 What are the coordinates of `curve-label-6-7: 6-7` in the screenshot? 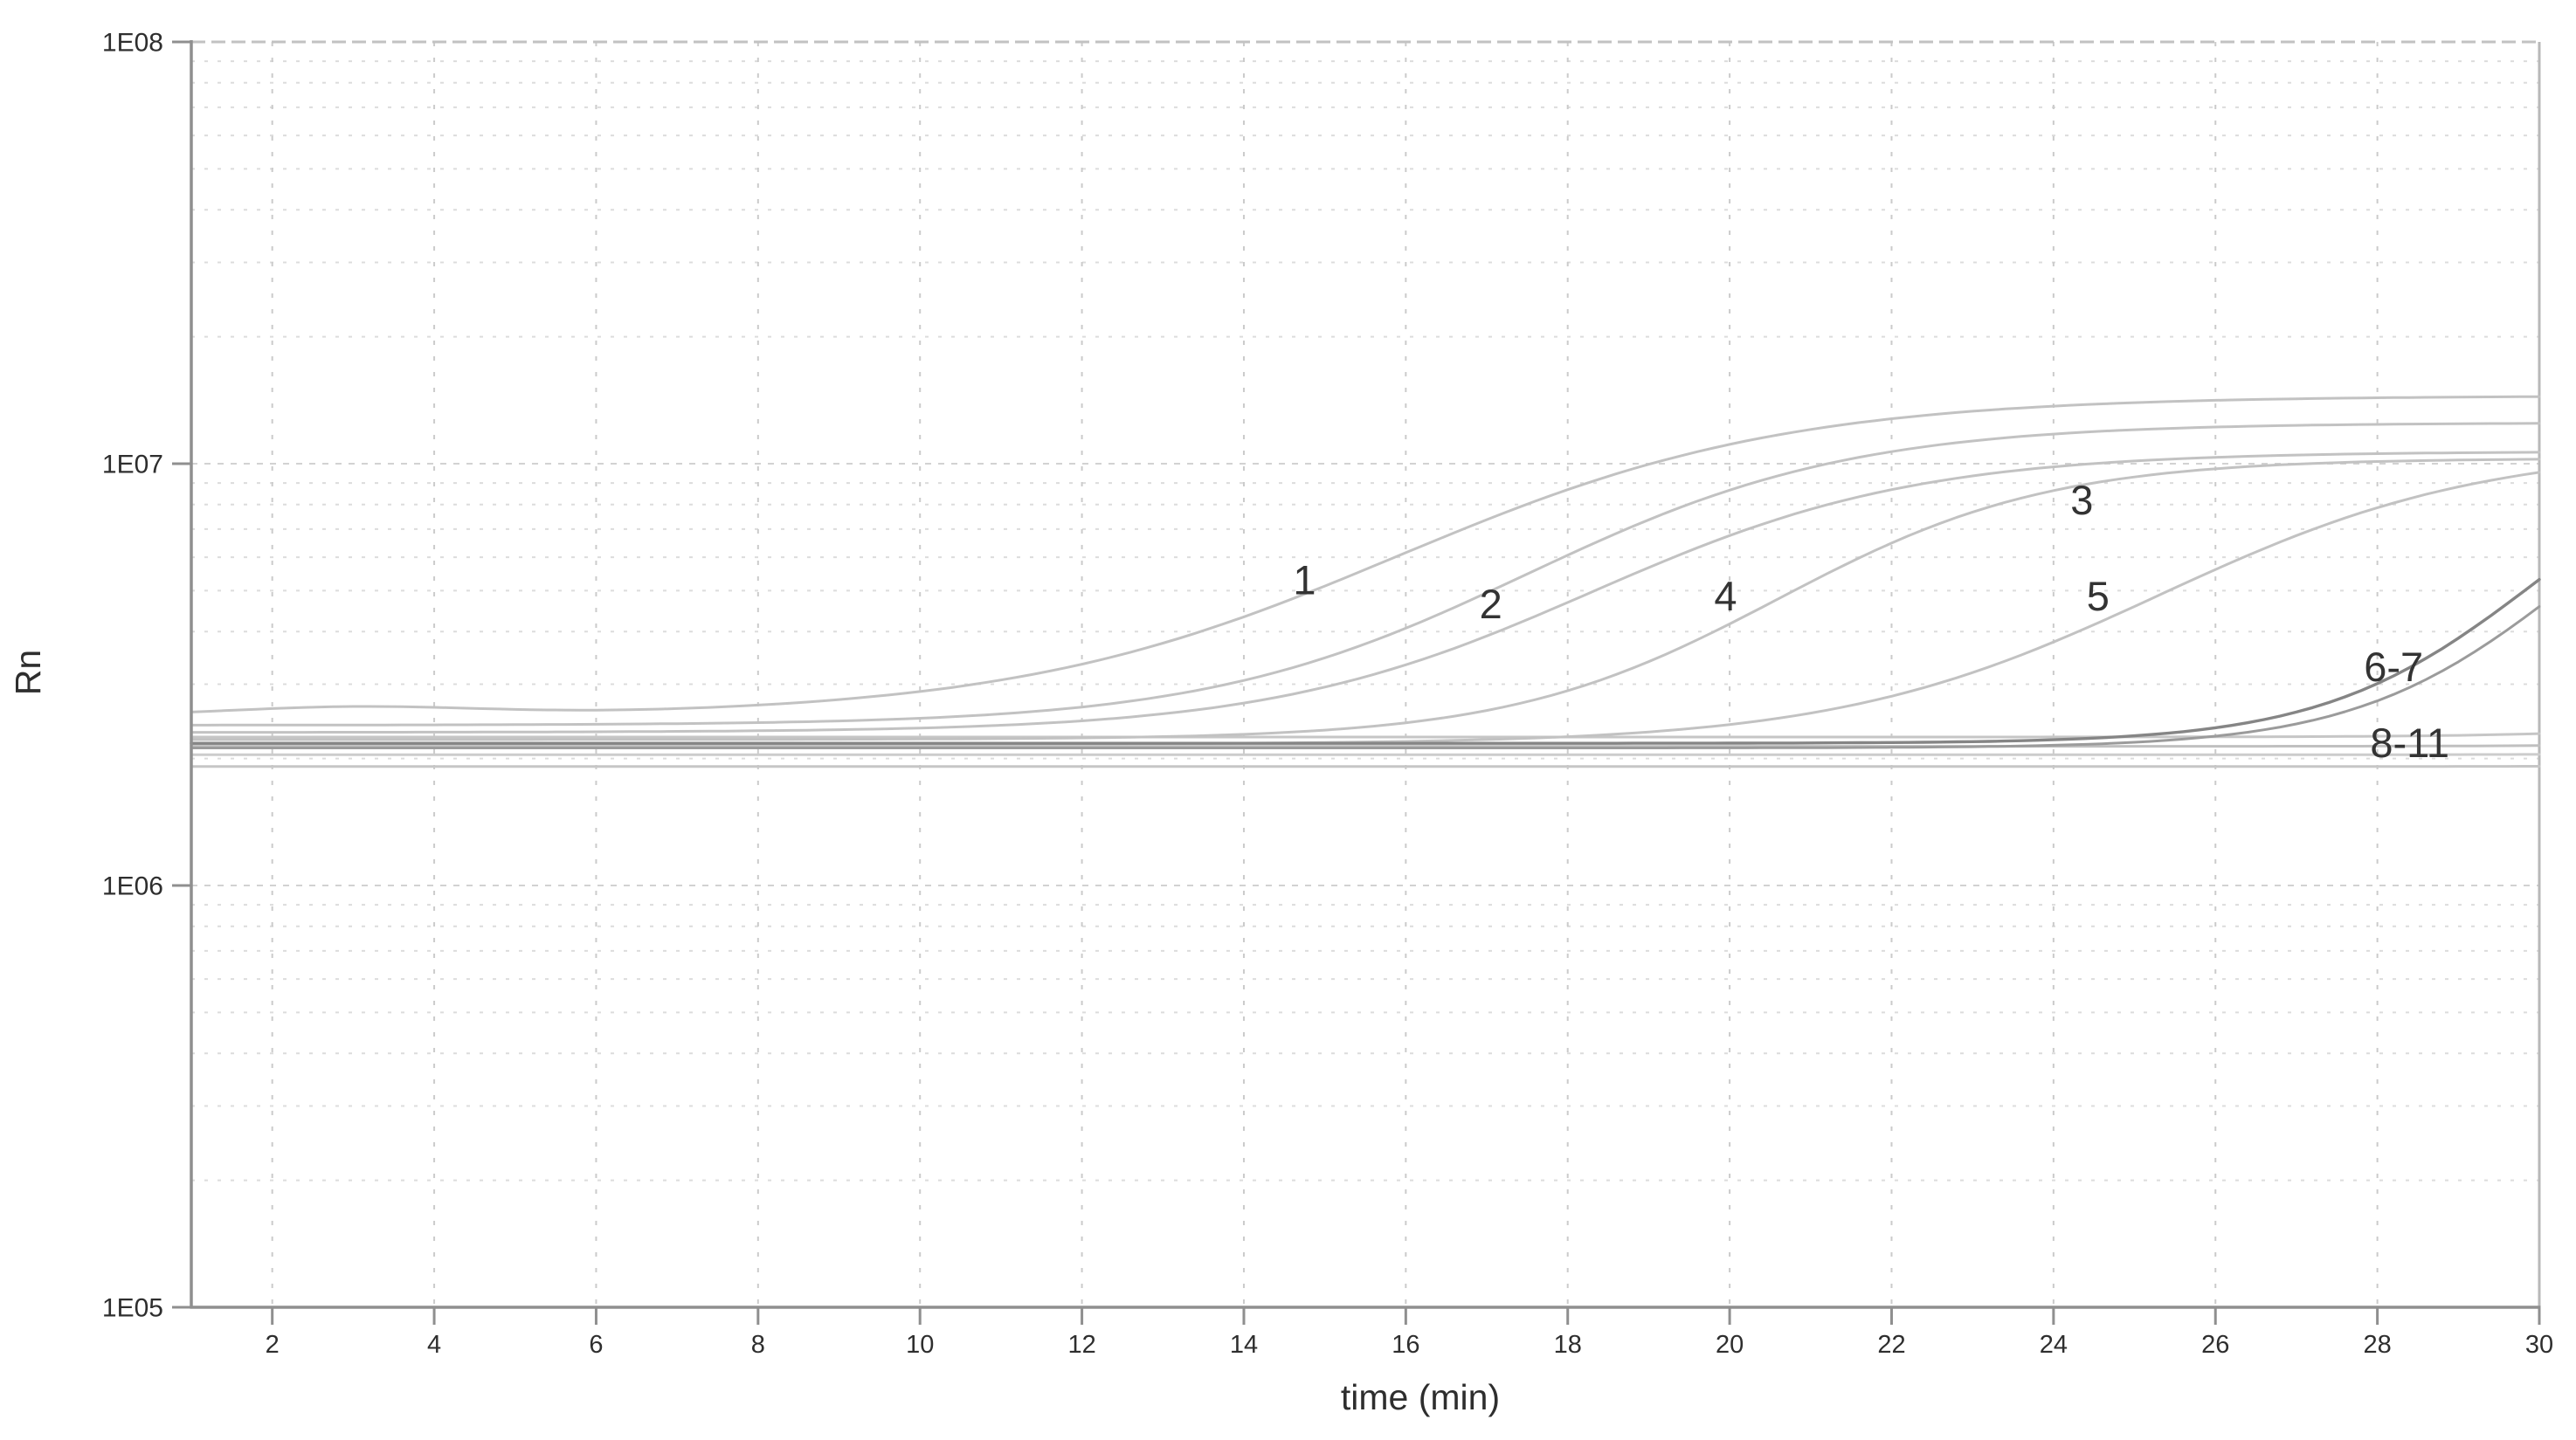 It's located at (2393, 667).